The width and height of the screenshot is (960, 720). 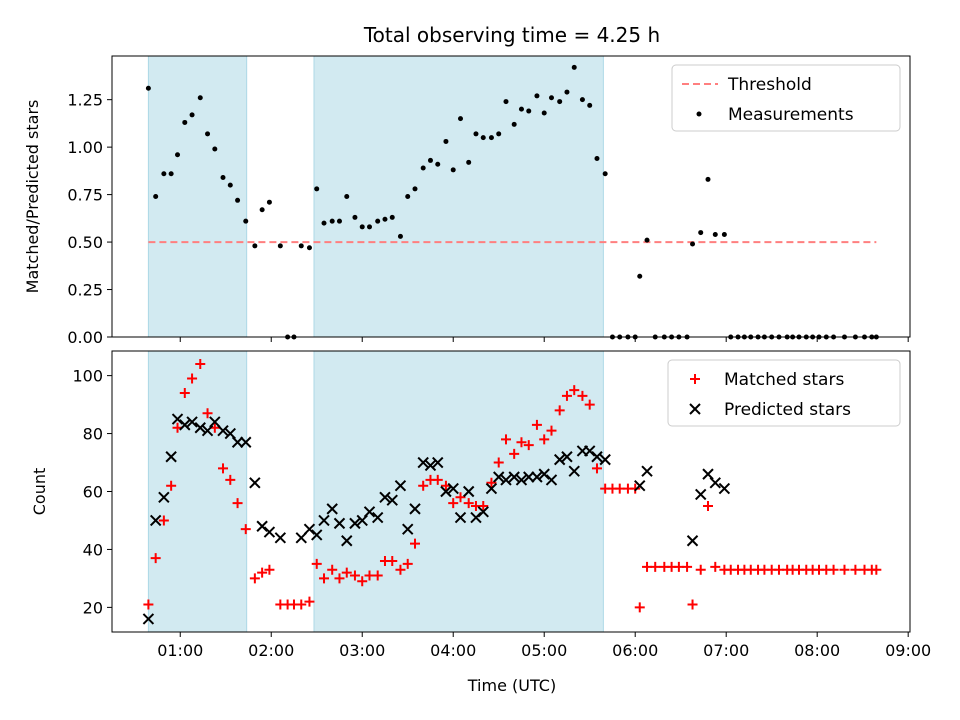 I want to click on x-tick-label: 02:00, so click(x=271, y=650).